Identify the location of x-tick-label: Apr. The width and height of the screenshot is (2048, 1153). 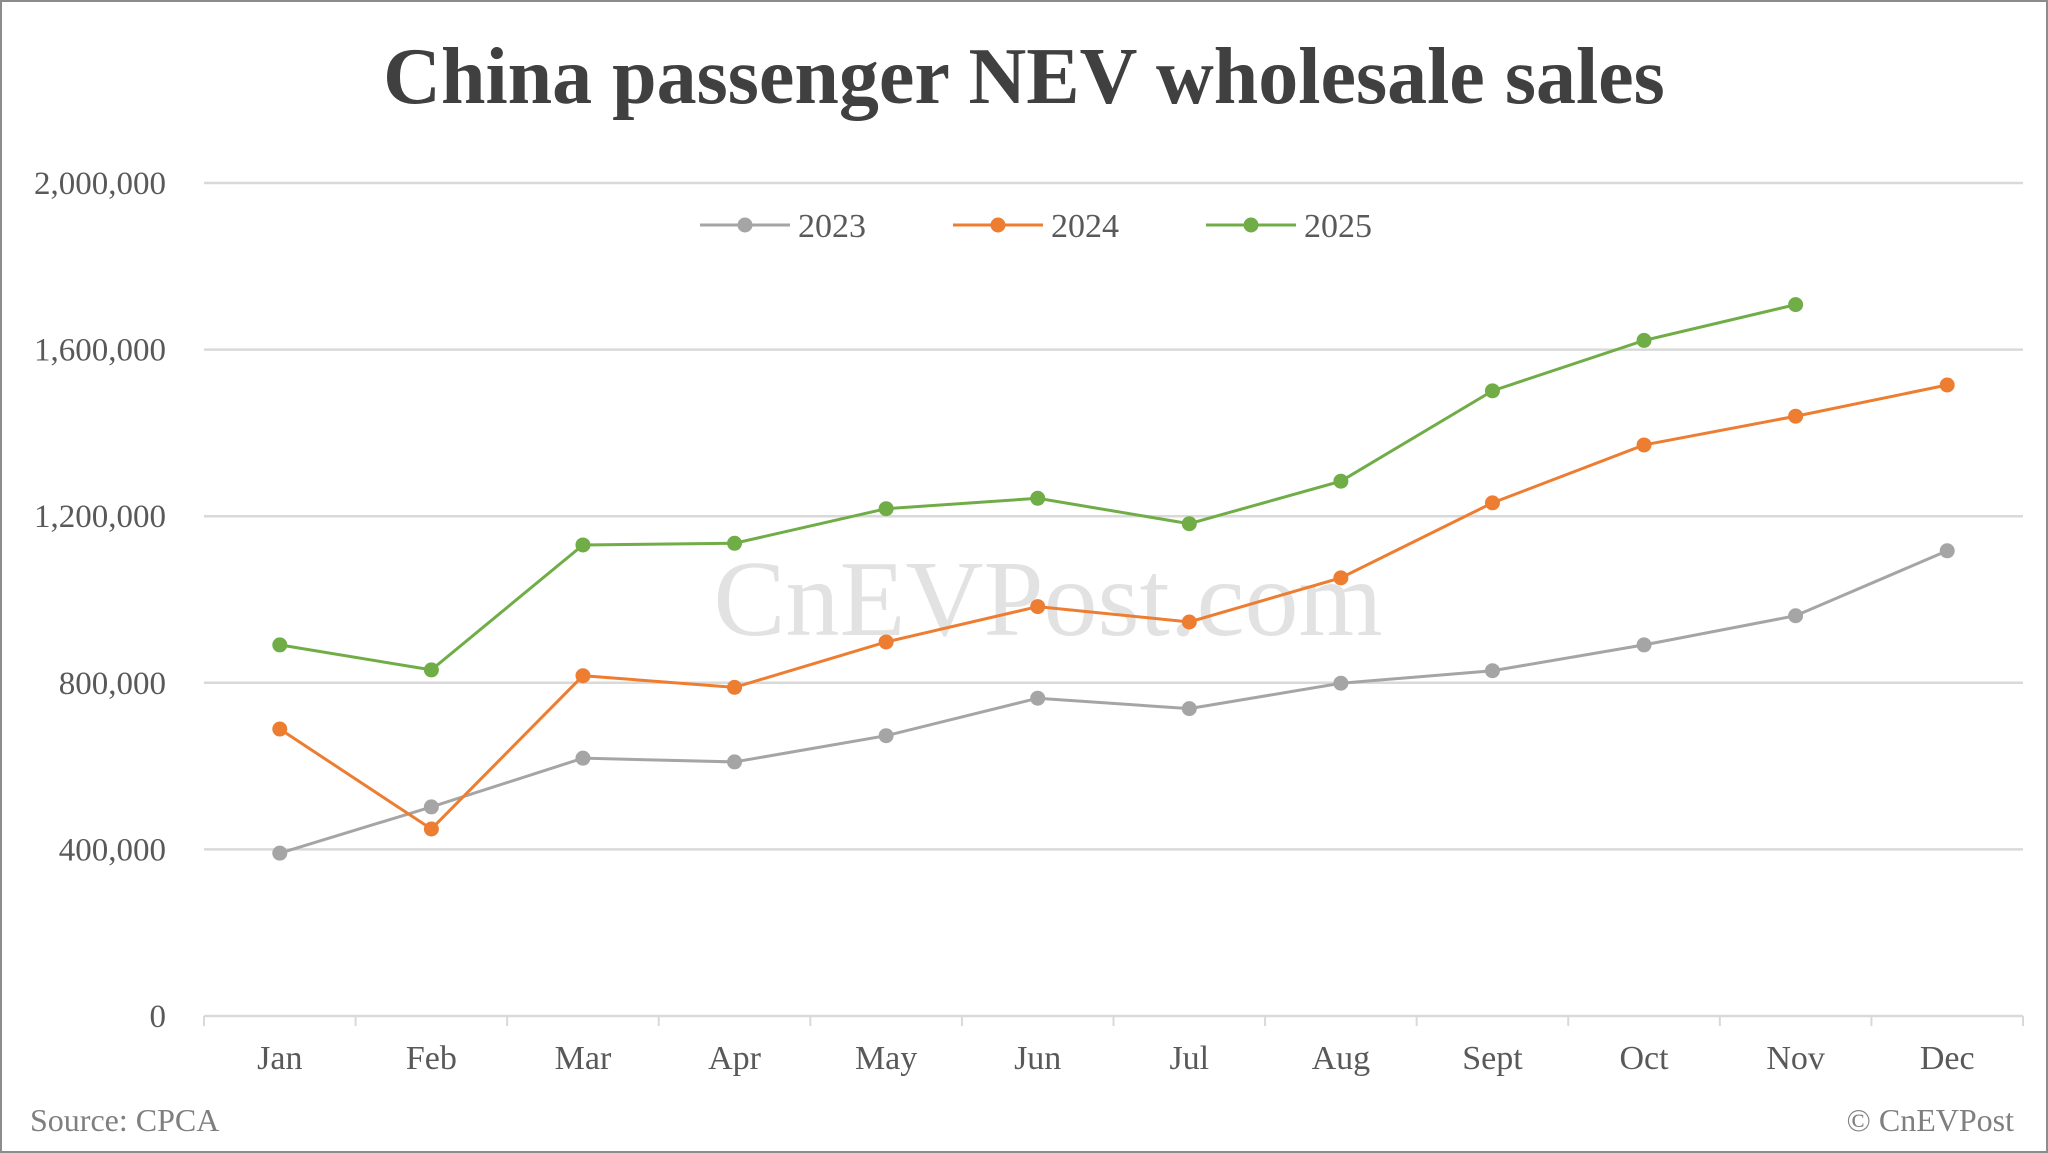
(735, 1058).